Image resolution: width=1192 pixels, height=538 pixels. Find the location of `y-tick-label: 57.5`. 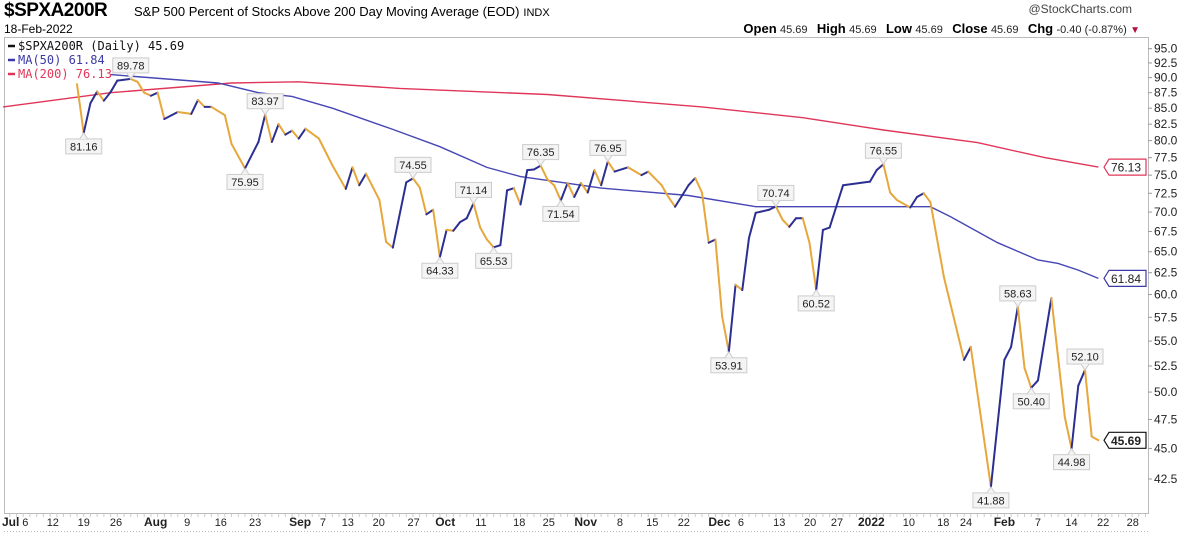

y-tick-label: 57.5 is located at coordinates (1166, 317).